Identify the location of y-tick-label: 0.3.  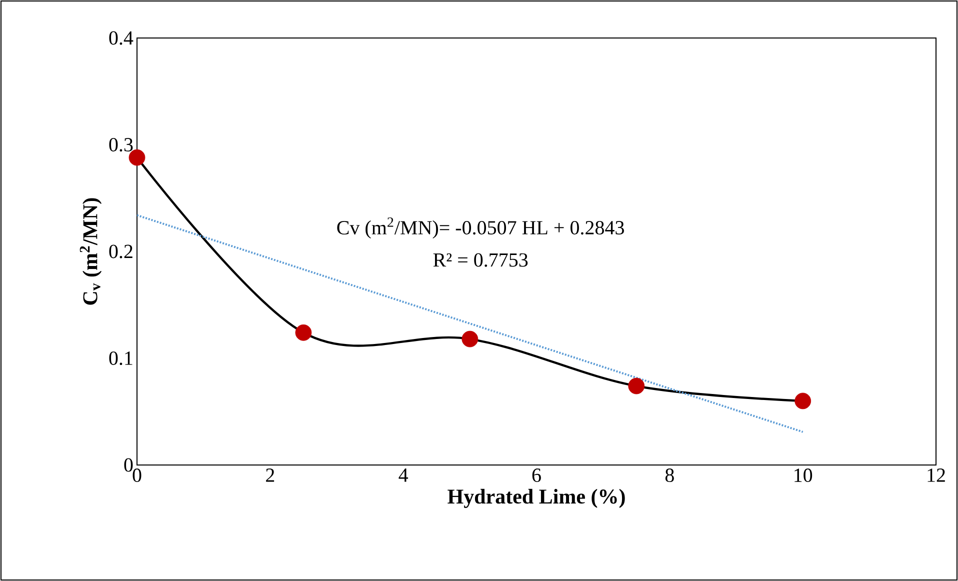
(121, 145).